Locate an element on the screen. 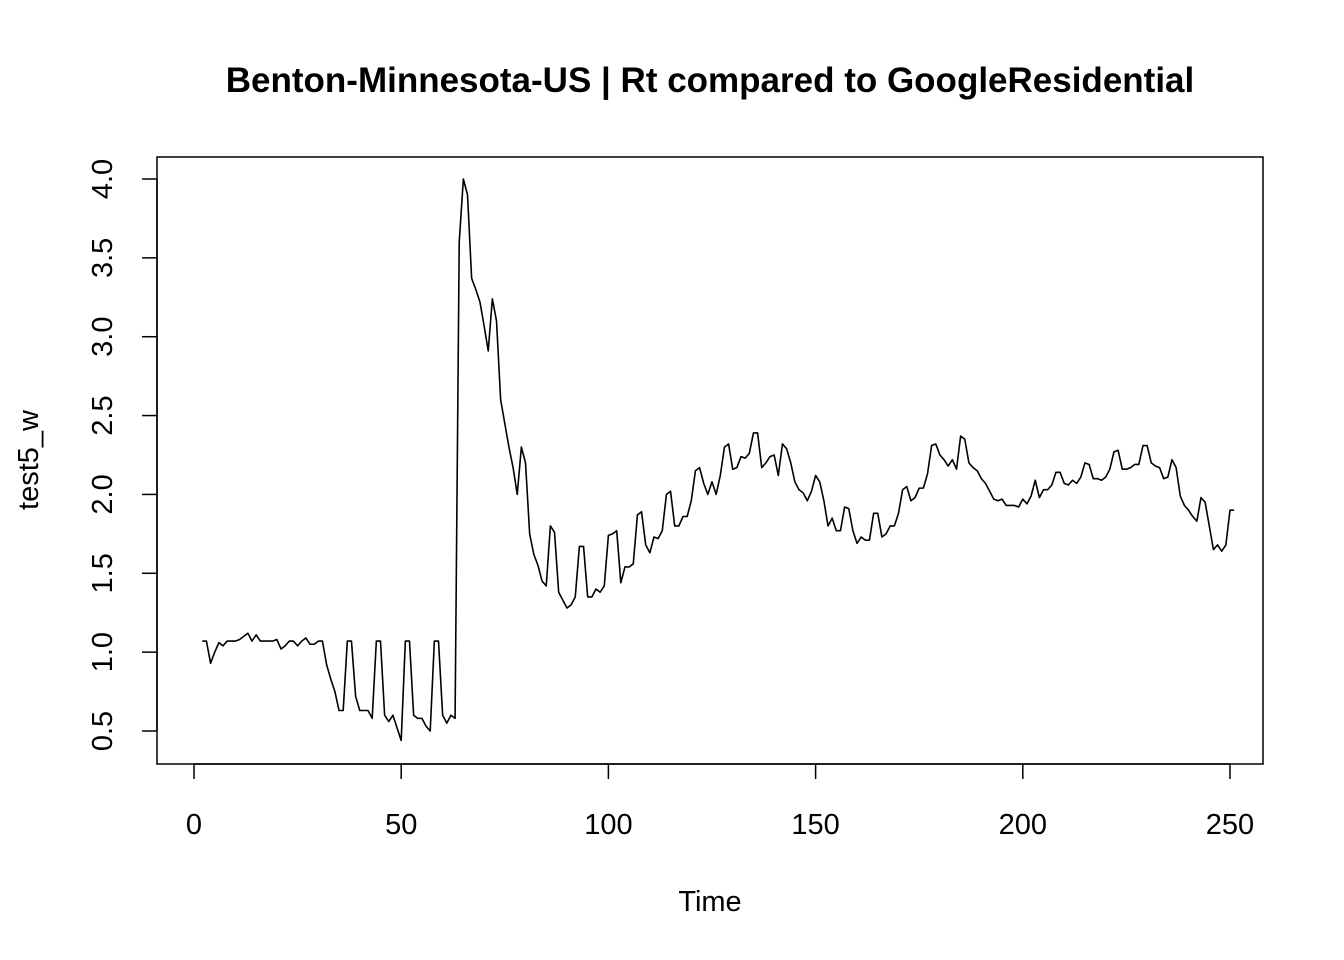 This screenshot has width=1344, height=960. y-tick-label: 0.5 is located at coordinates (103, 731).